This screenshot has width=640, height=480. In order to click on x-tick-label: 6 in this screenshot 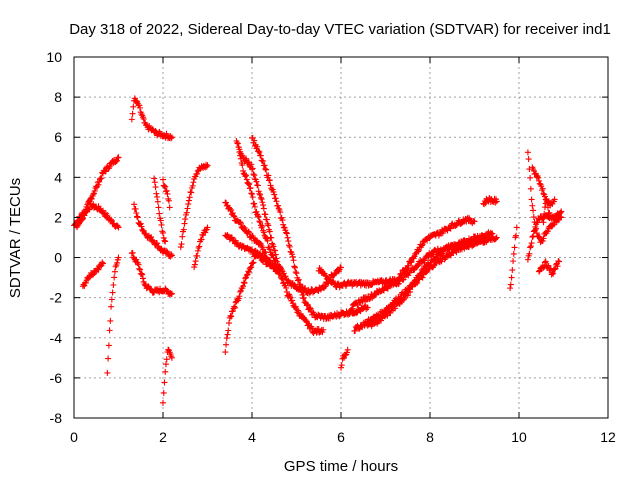, I will do `click(341, 437)`.